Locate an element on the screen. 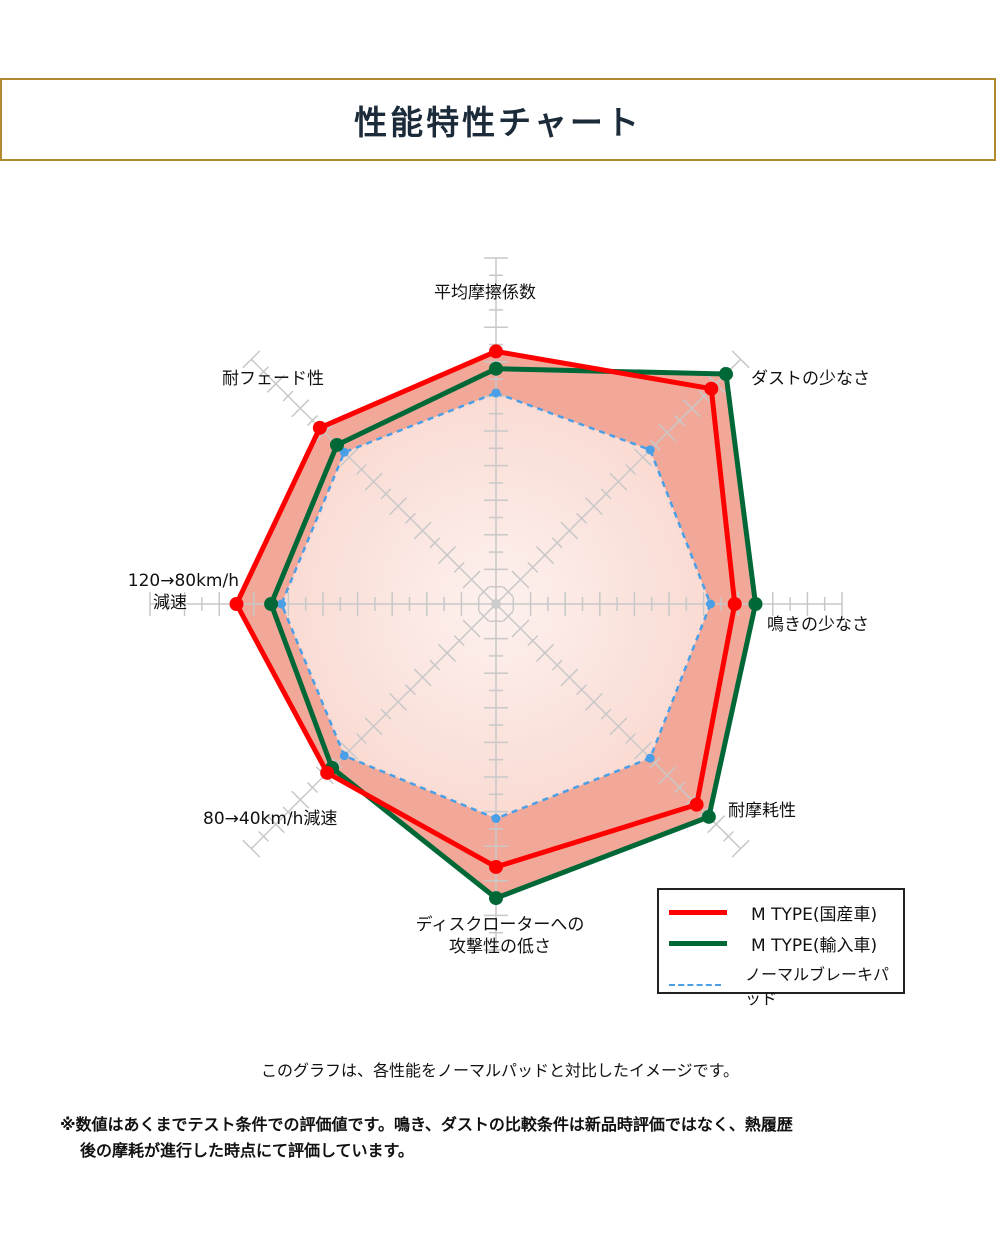  axis-label-decel-120-80: 120→80km/h 減速 is located at coordinates (165, 592).